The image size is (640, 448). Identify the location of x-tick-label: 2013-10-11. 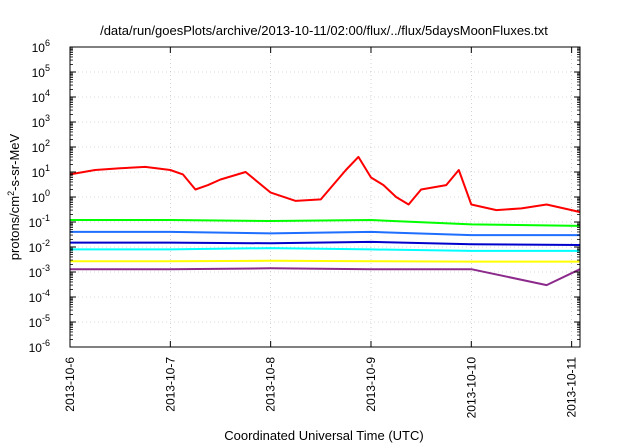
(572, 387).